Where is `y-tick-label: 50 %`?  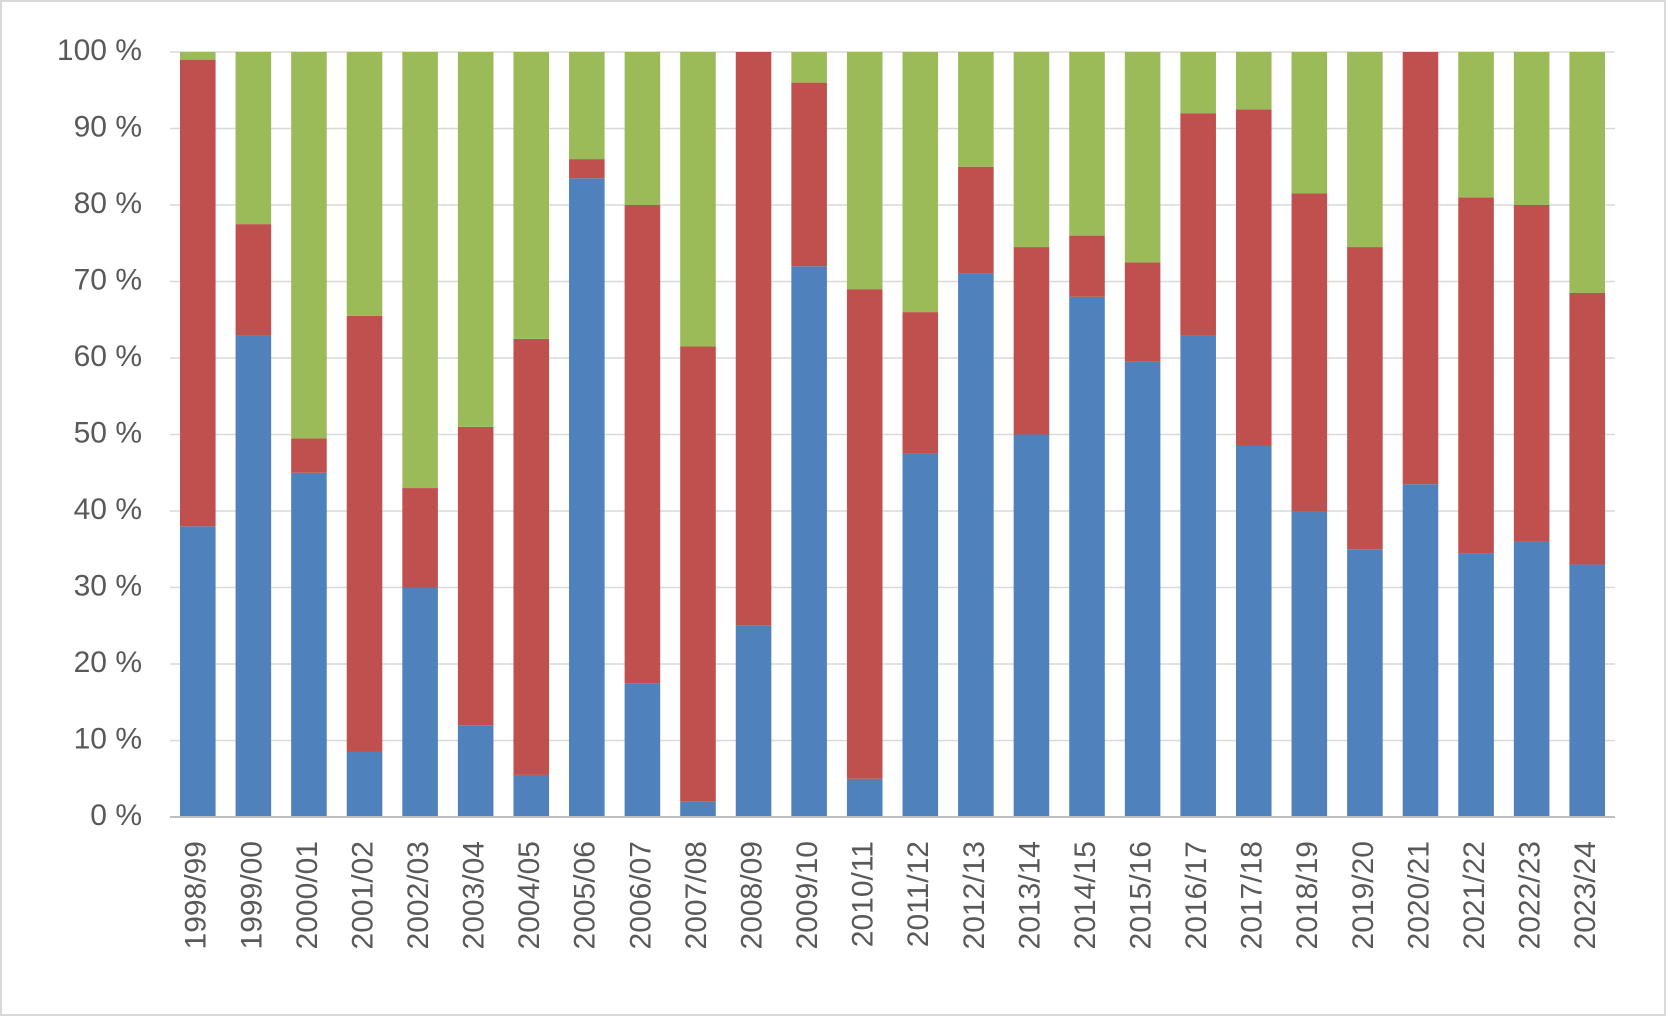
y-tick-label: 50 % is located at coordinates (108, 432).